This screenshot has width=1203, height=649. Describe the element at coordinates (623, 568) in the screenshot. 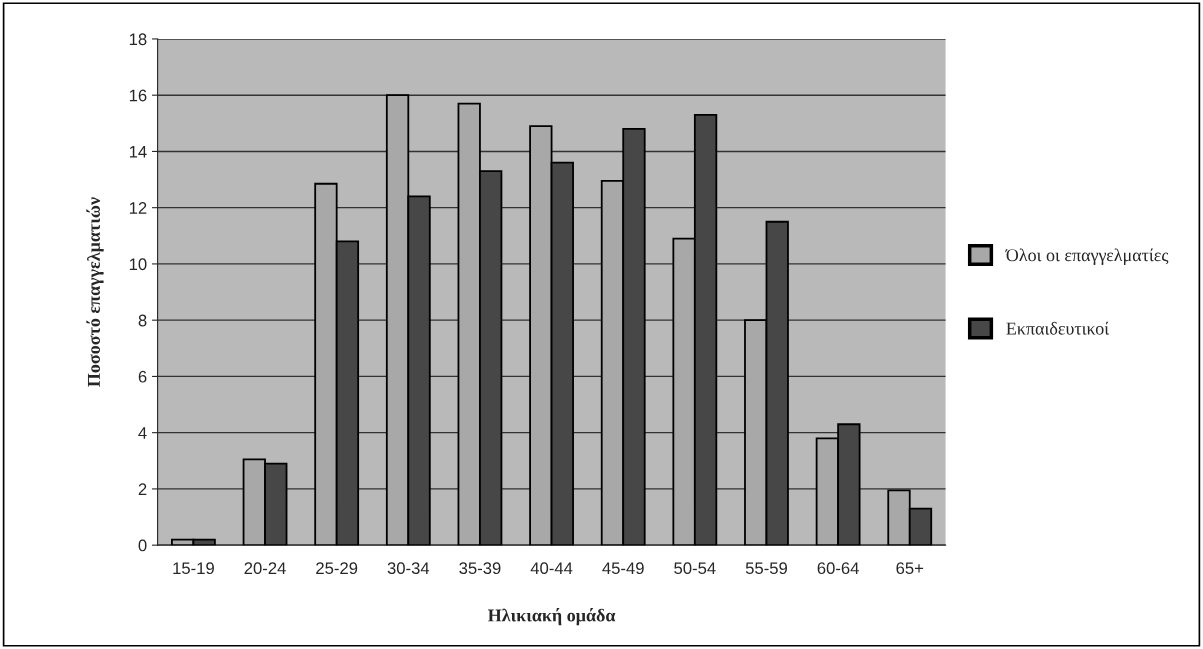

I see `x-tick-label: 45-49` at that location.